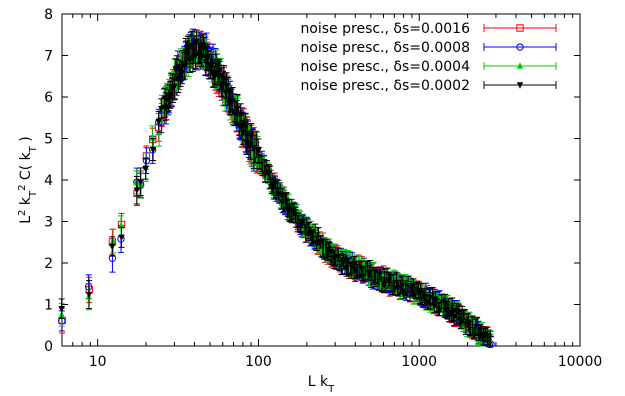 The width and height of the screenshot is (625, 396). Describe the element at coordinates (48, 223) in the screenshot. I see `y-tick-label: 3` at that location.